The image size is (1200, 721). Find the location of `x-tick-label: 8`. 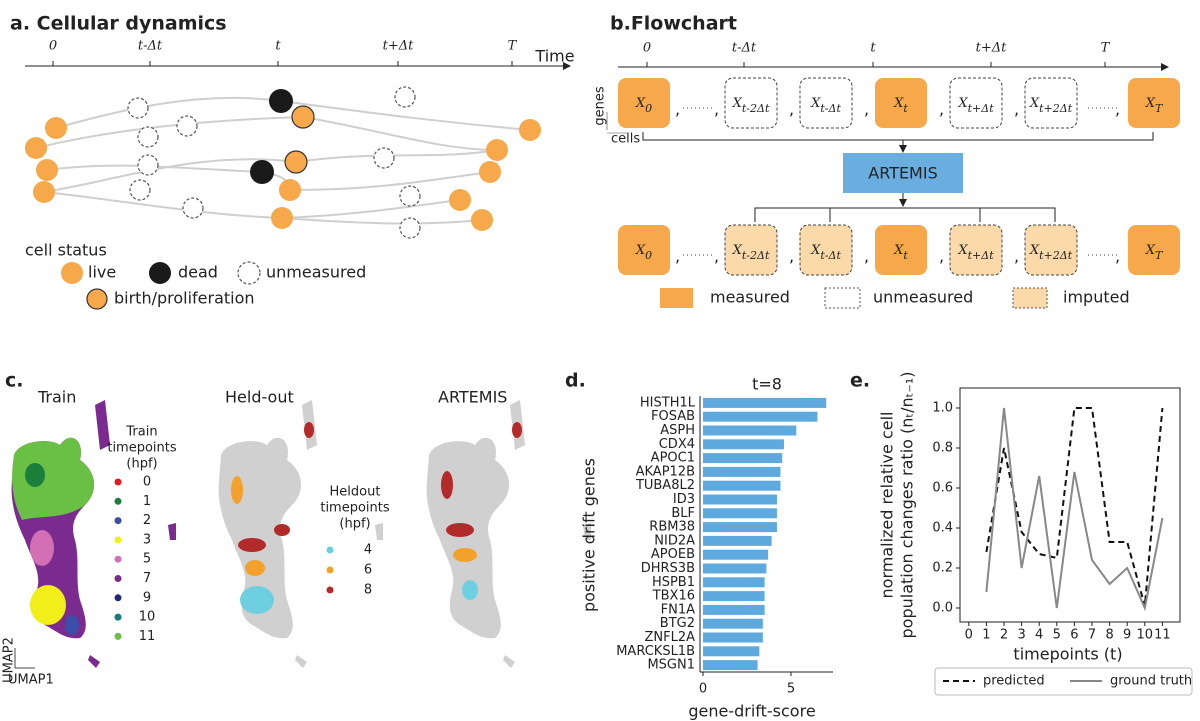

x-tick-label: 8 is located at coordinates (1109, 635).